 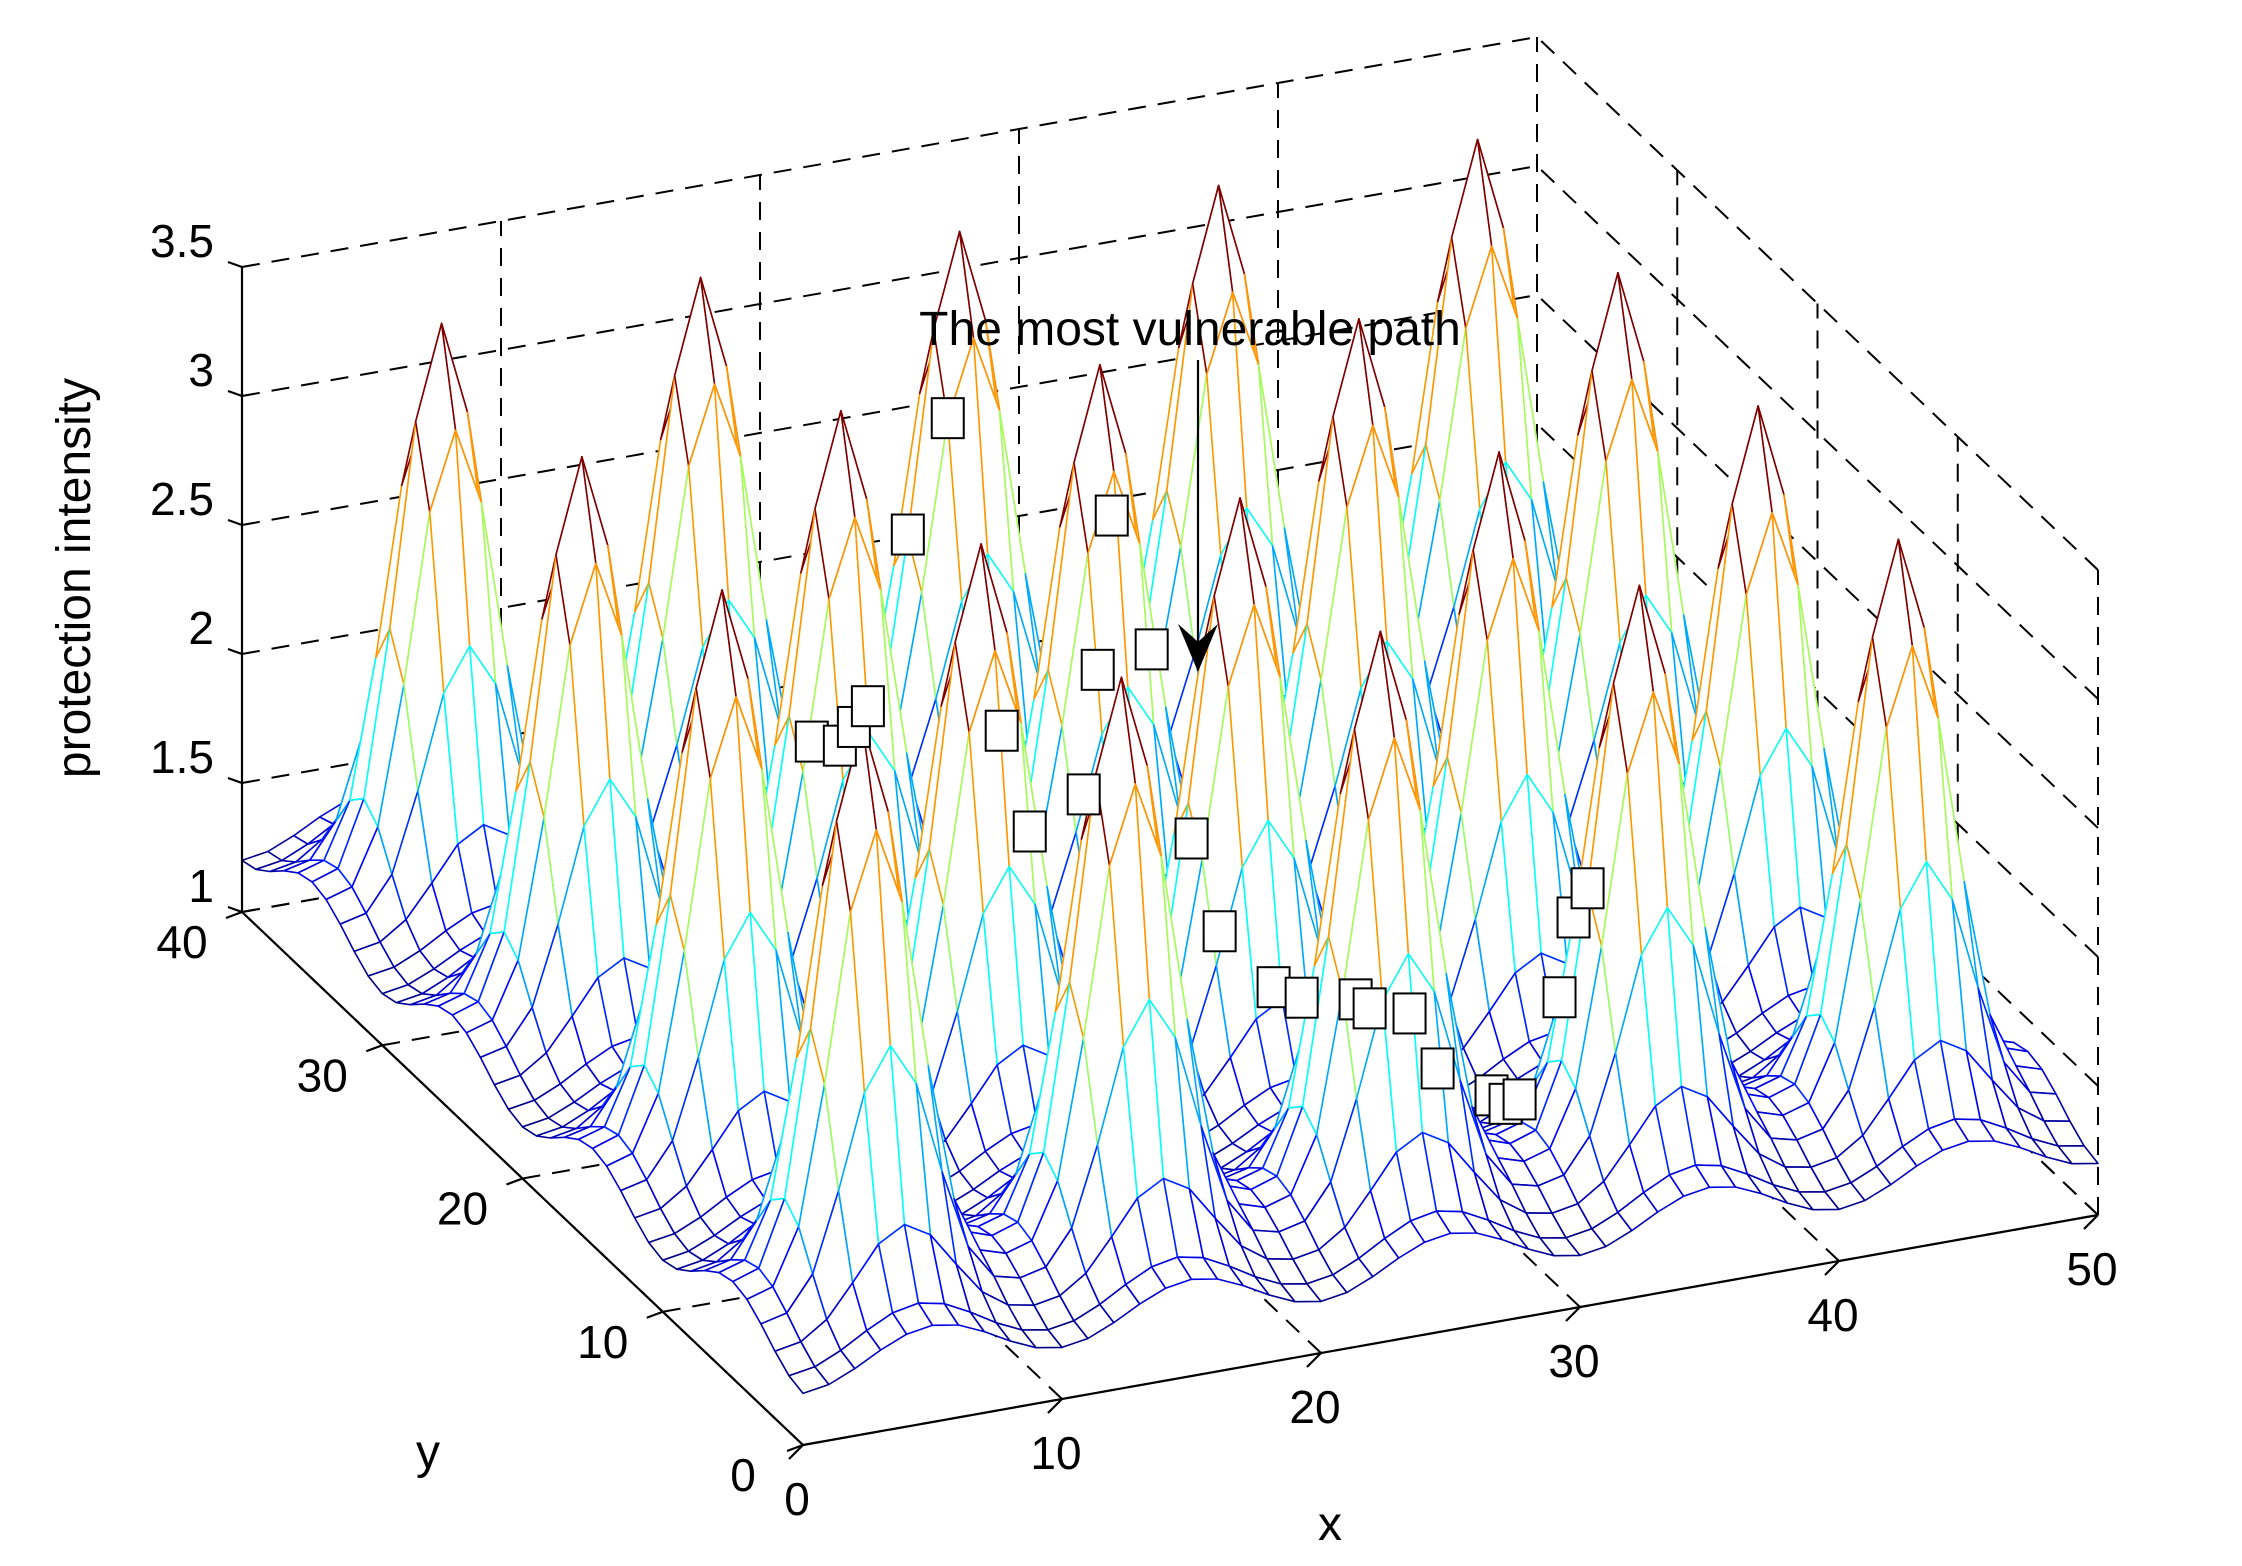 What do you see at coordinates (182, 241) in the screenshot?
I see `z-tick-label: 3.5` at bounding box center [182, 241].